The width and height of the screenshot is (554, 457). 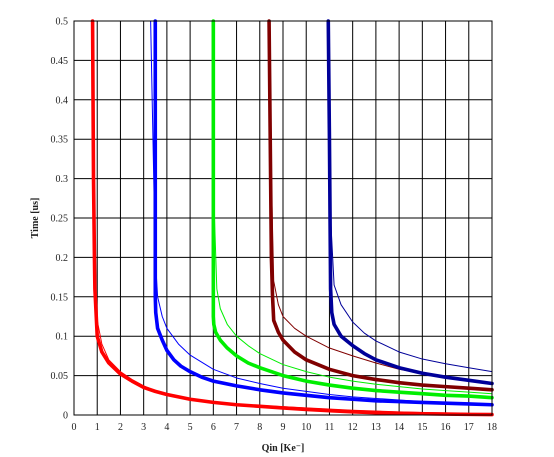 I want to click on x-tick-label: 15, so click(x=422, y=427).